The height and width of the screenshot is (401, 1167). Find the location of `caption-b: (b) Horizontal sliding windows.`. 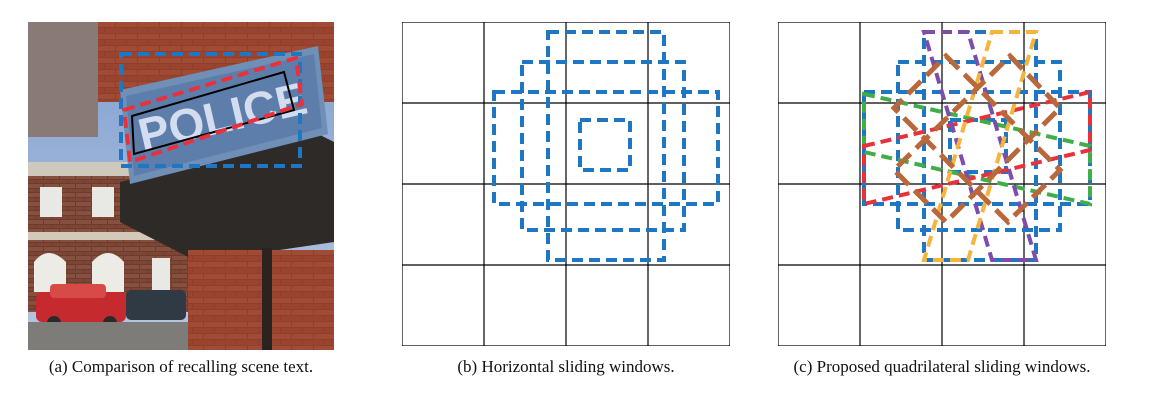

caption-b: (b) Horizontal sliding windows. is located at coordinates (566, 366).